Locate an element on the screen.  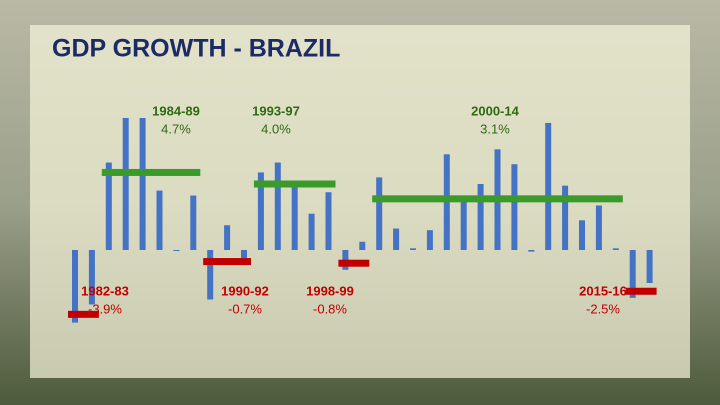
period-value: 3.1% is located at coordinates (495, 128).